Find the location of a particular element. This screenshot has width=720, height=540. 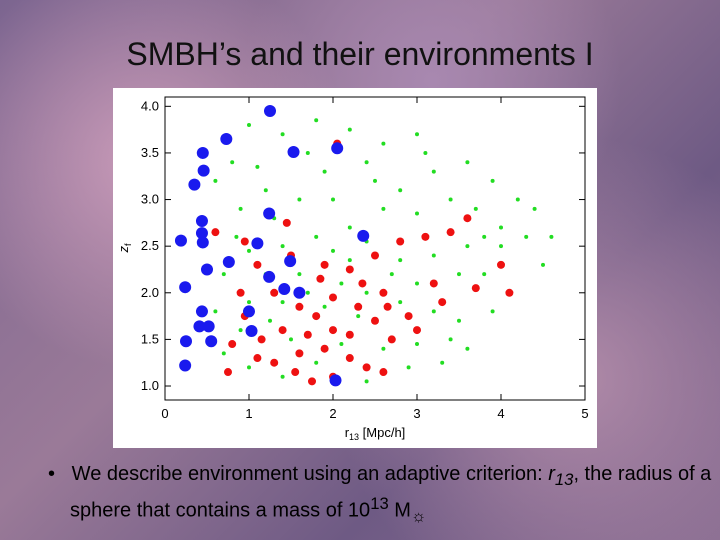

x-tick-label: 2 is located at coordinates (332, 413).